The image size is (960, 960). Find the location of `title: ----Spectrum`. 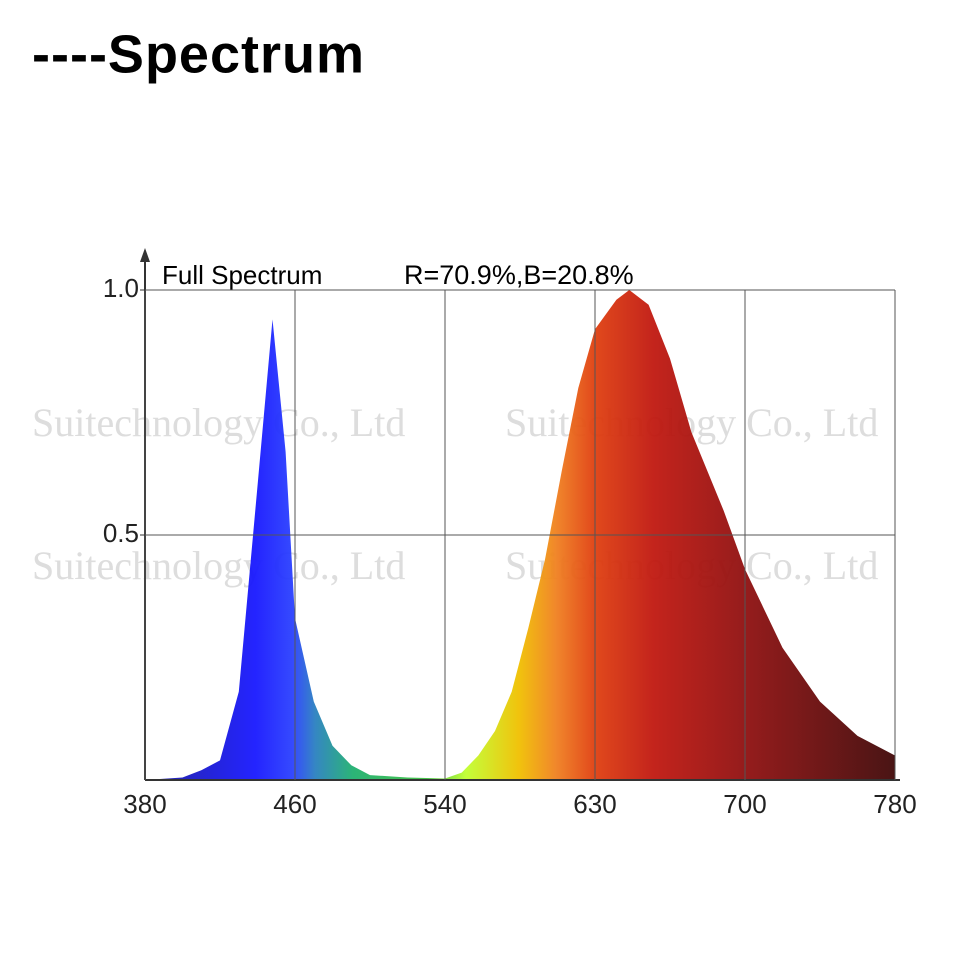

title: ----Spectrum is located at coordinates (198, 54).